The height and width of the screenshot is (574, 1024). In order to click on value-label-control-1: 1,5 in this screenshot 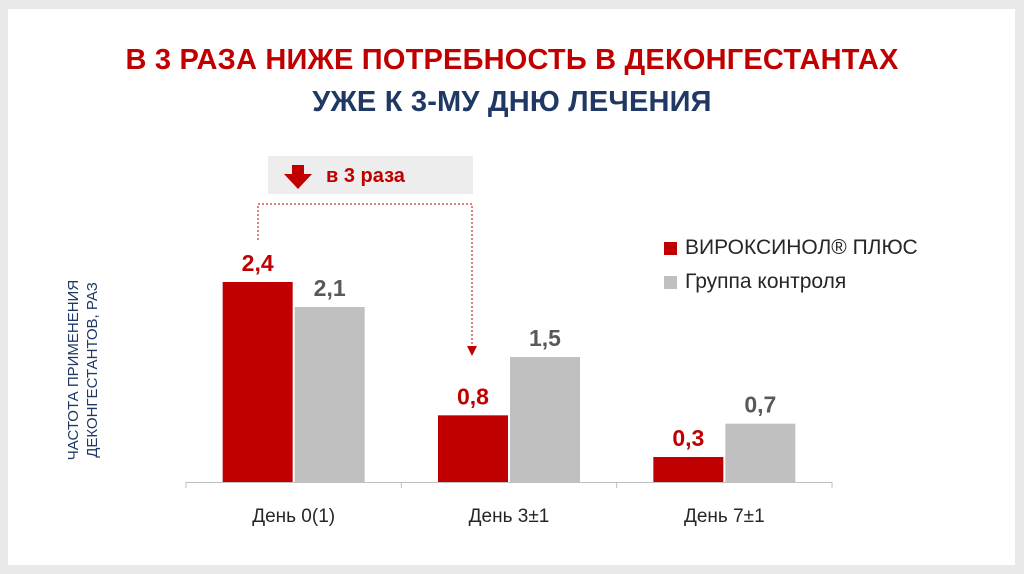, I will do `click(545, 338)`.